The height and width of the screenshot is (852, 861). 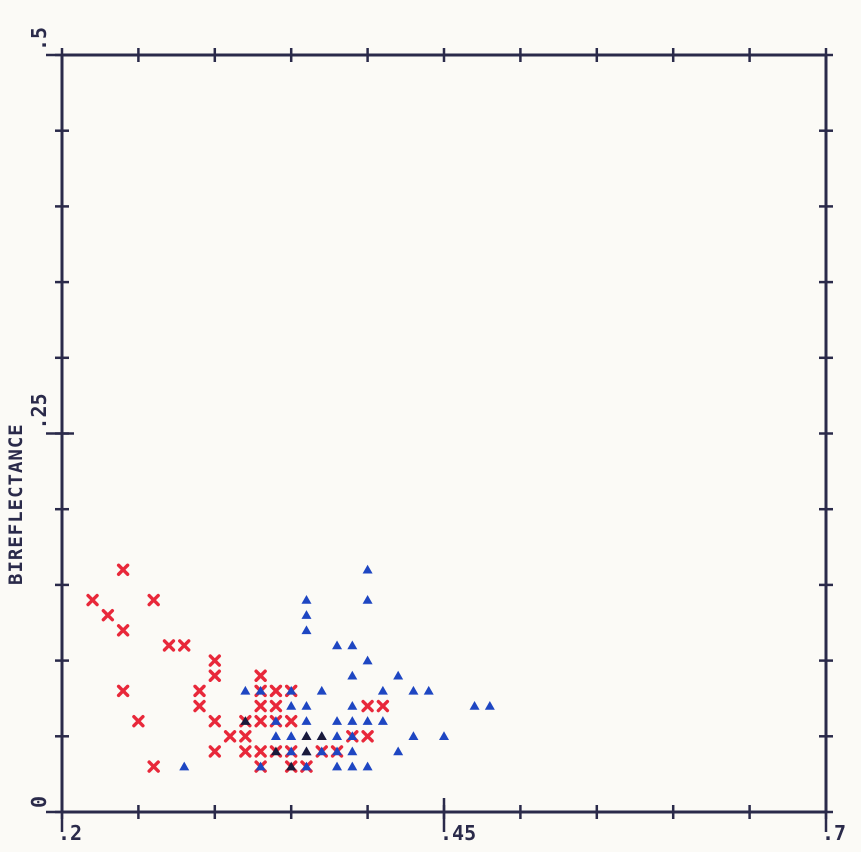 I want to click on x-tick-label: .45, so click(x=458, y=833).